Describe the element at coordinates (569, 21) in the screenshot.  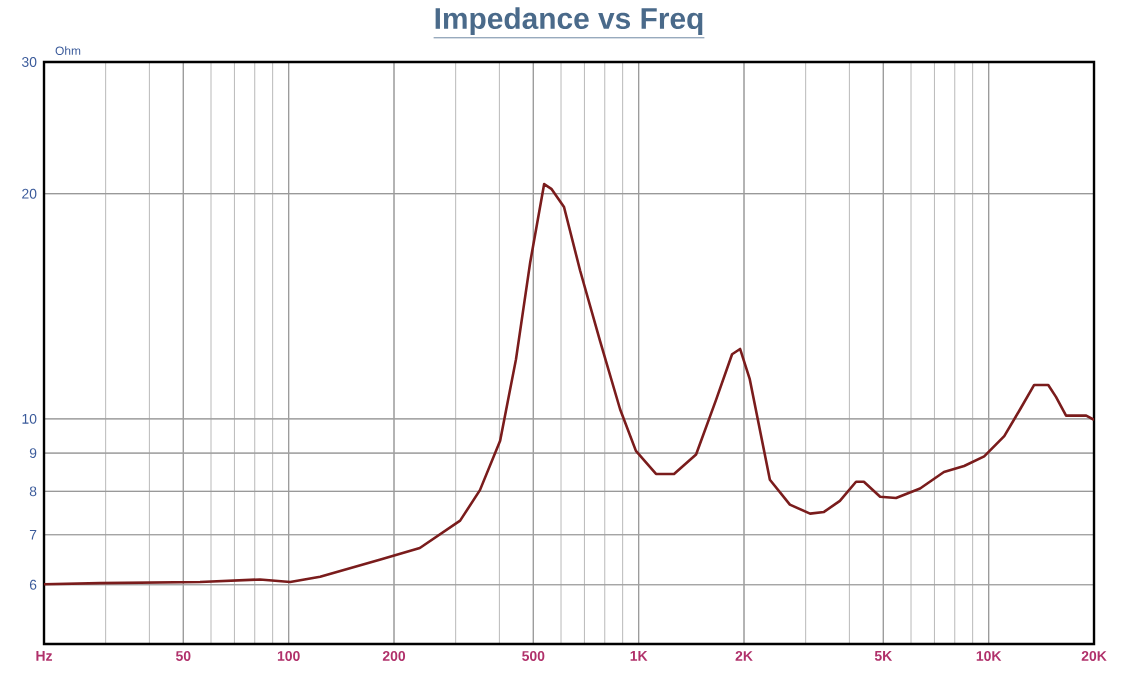
I see `chart-title: Impedance vs Freq` at that location.